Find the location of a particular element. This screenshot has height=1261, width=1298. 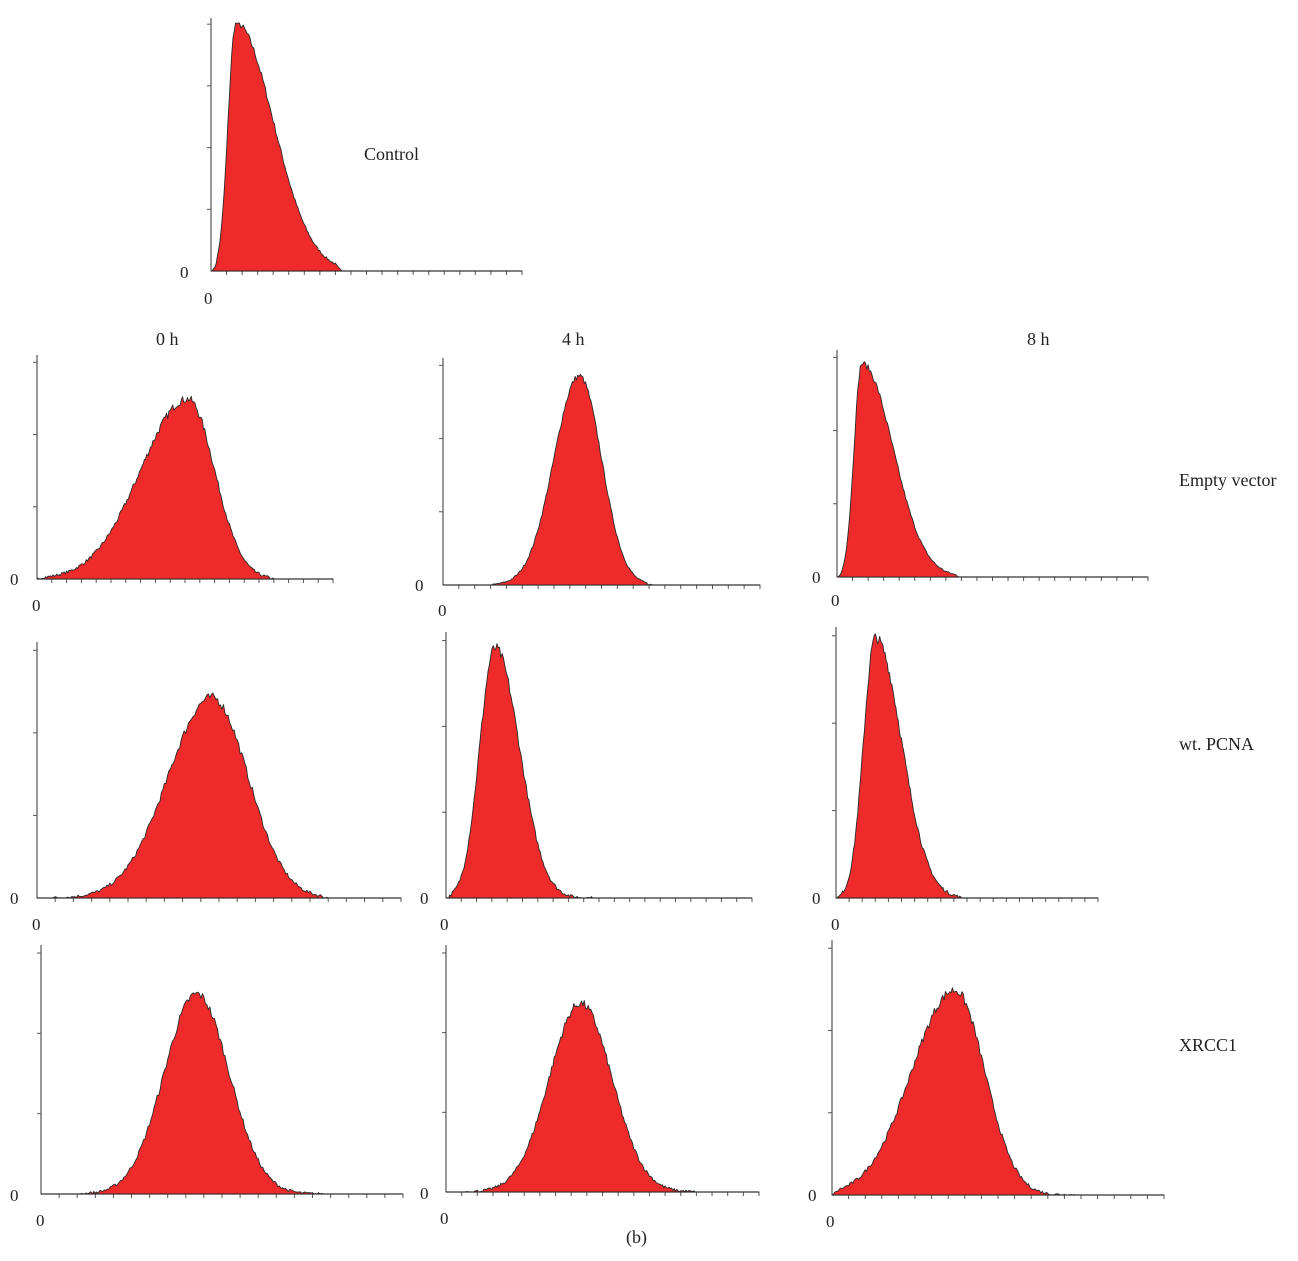

histogram-empty-vector-0h: 00 is located at coordinates (172, 485).